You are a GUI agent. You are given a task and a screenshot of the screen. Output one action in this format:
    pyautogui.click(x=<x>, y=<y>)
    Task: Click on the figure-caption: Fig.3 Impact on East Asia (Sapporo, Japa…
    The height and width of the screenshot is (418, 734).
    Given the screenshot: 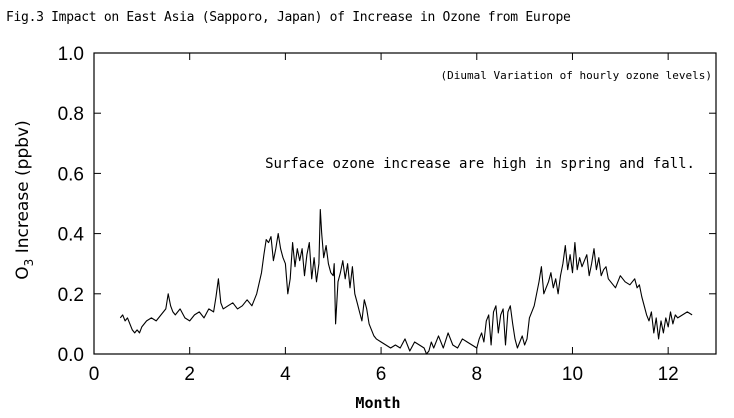 What is the action you would take?
    pyautogui.click(x=288, y=17)
    